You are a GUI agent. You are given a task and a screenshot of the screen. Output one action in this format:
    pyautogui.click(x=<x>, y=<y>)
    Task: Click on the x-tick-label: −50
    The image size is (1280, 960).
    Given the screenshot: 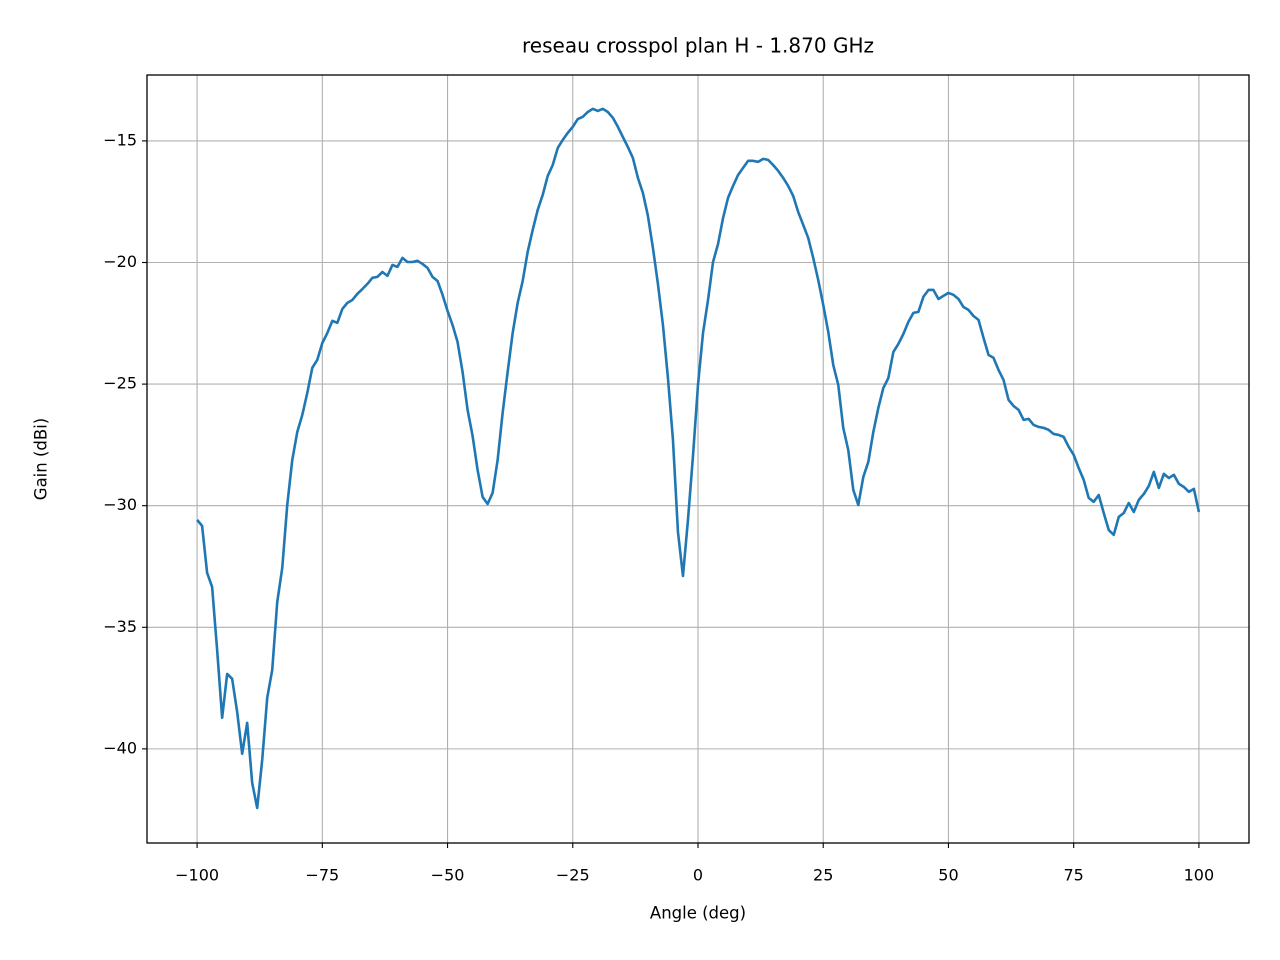 What is the action you would take?
    pyautogui.click(x=448, y=875)
    